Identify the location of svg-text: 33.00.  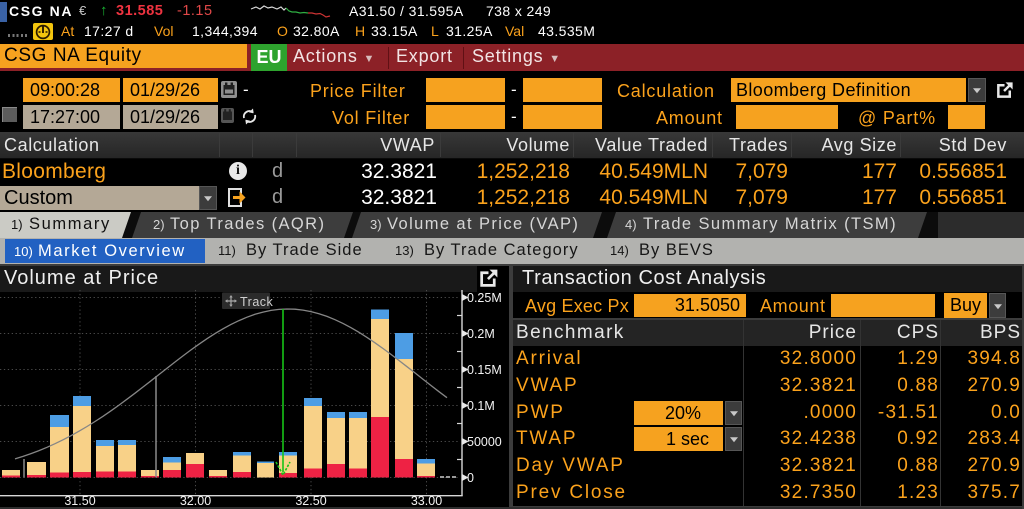
(426, 501).